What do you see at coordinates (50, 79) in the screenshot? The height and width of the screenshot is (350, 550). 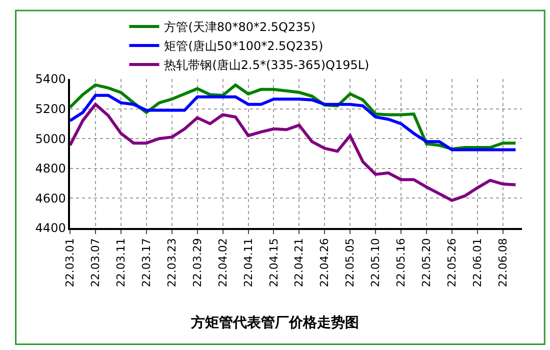 I see `y-tick-label: 5400` at bounding box center [50, 79].